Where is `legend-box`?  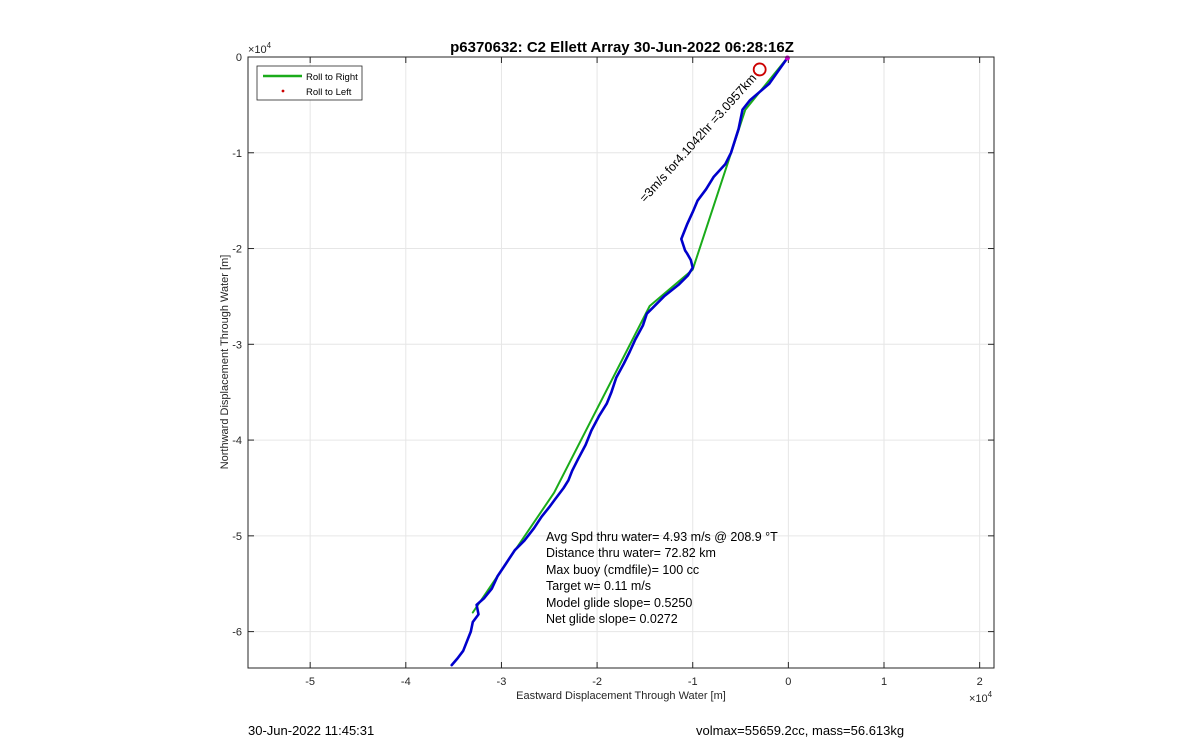
legend-box is located at coordinates (309, 83).